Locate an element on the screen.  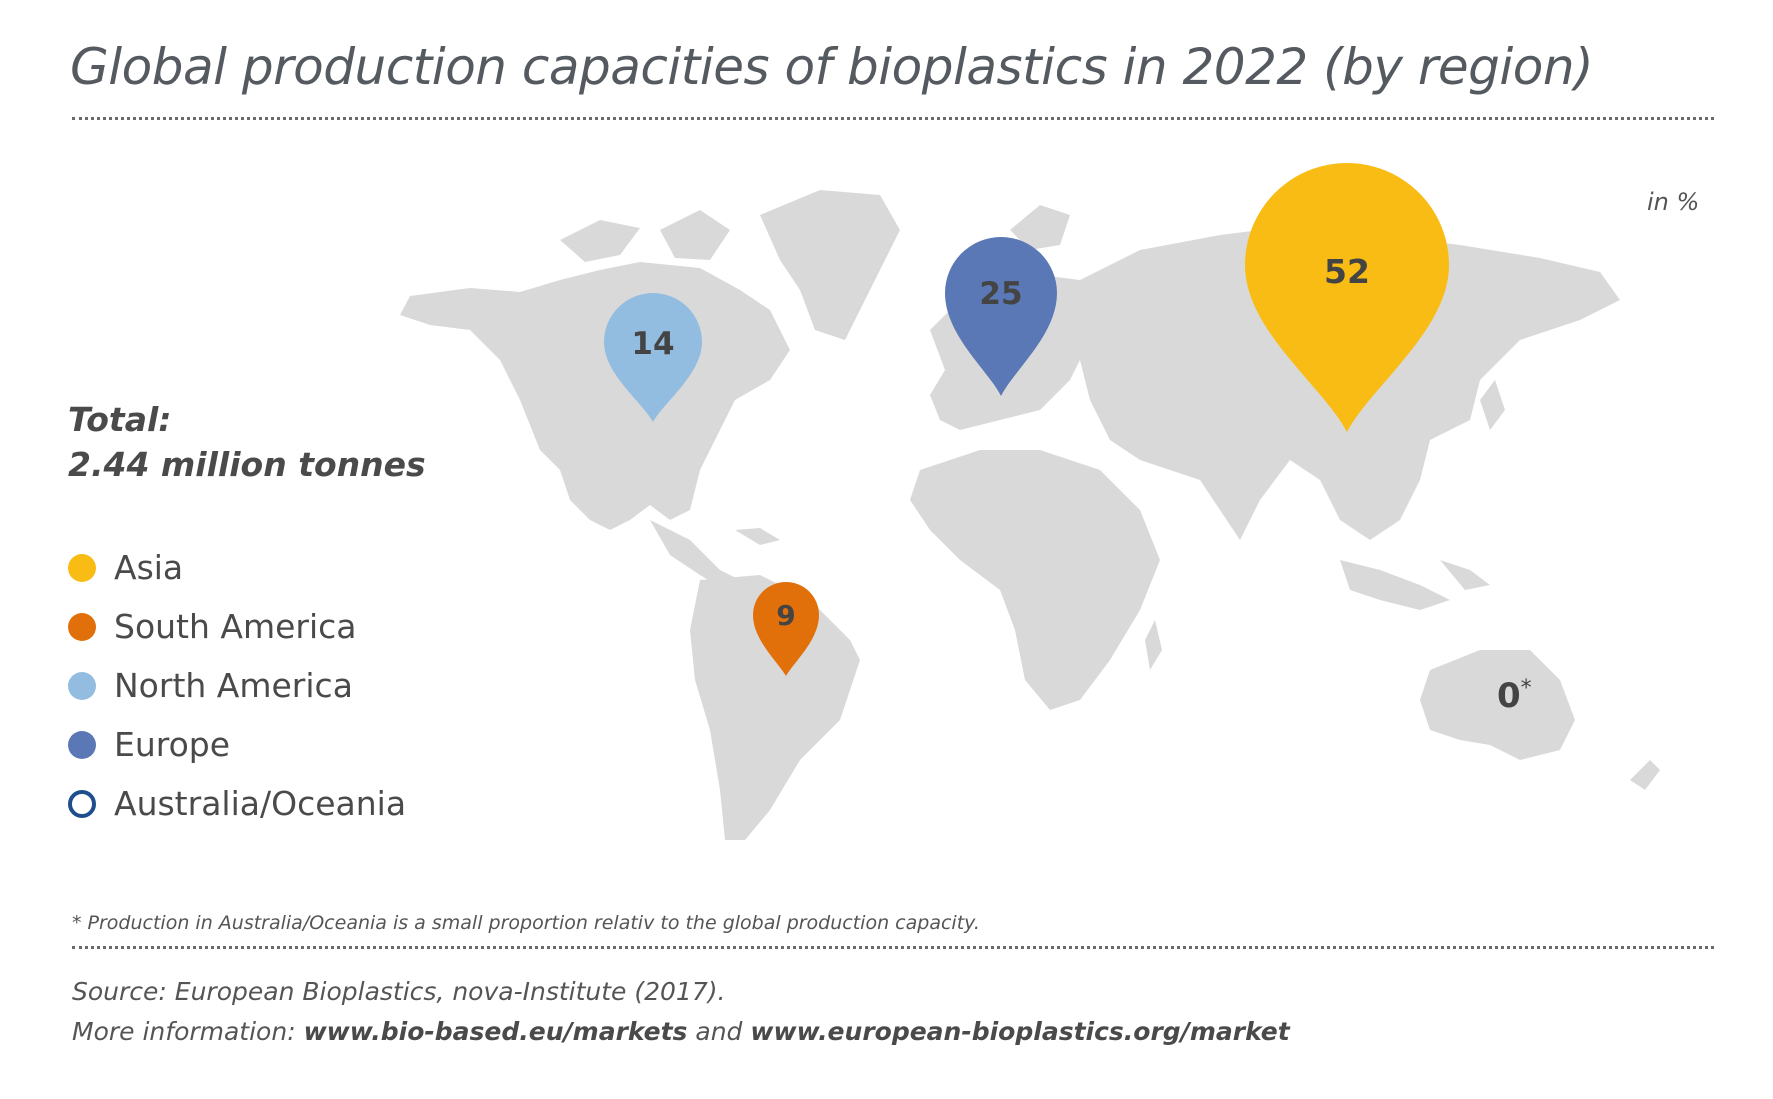
legend-label: Europe is located at coordinates (172, 744).